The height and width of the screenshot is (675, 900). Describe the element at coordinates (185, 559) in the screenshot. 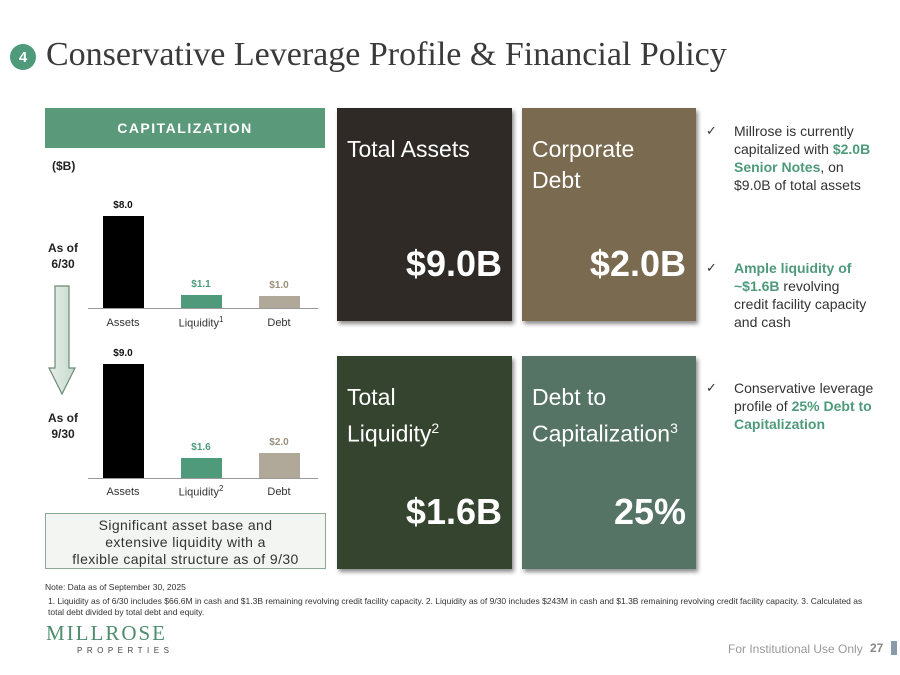

I see `summary-line: flexible capital structure as of 9/30` at that location.